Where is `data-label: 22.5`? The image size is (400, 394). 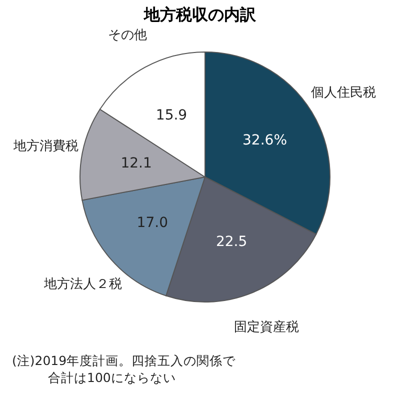
data-label: 22.5 is located at coordinates (232, 242).